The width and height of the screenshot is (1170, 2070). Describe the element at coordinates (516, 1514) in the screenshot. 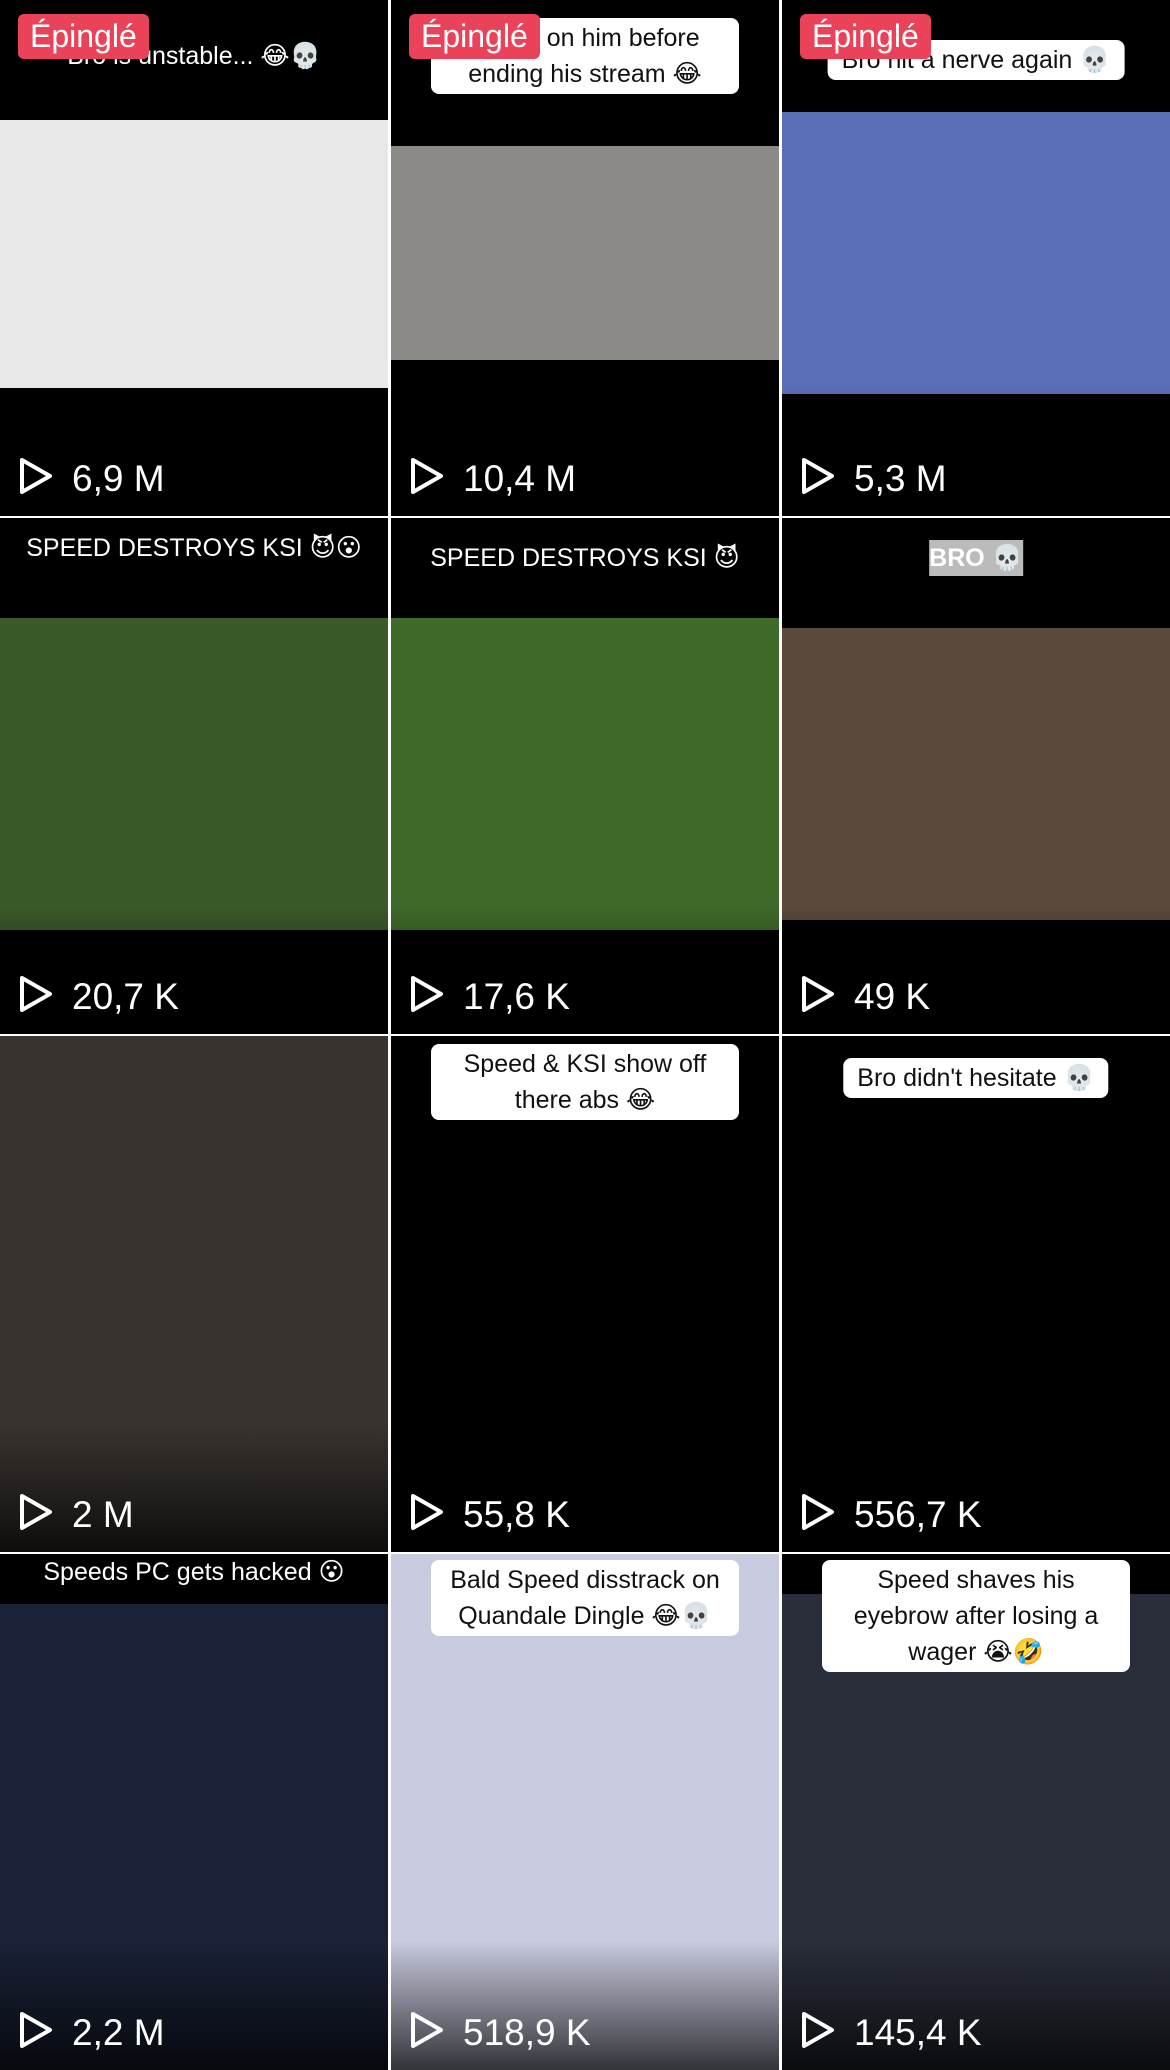

I see `view-count: 55,8 K` at that location.